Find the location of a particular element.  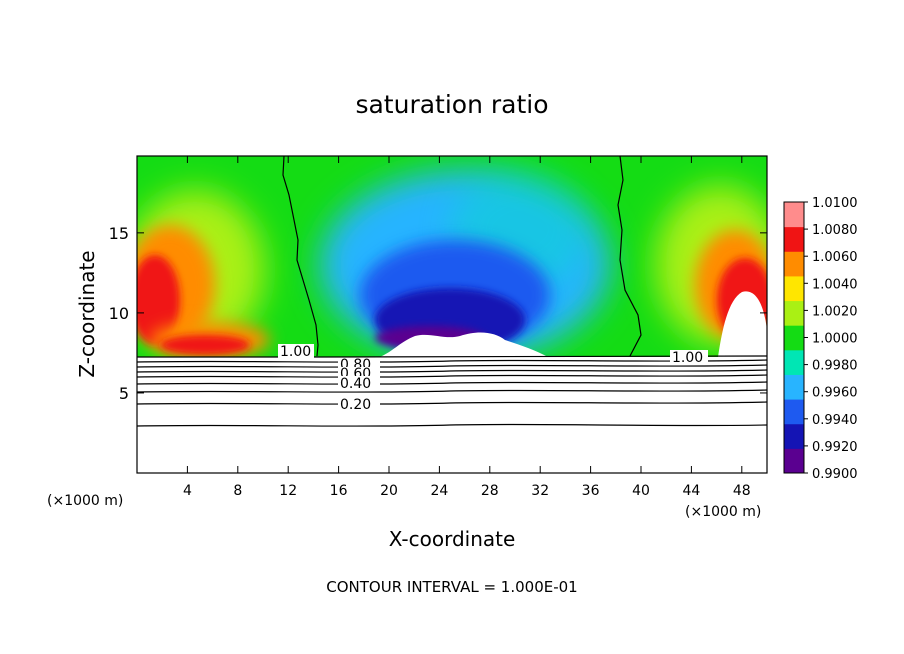

x-axis-title: X-coordinate is located at coordinates (452, 539).